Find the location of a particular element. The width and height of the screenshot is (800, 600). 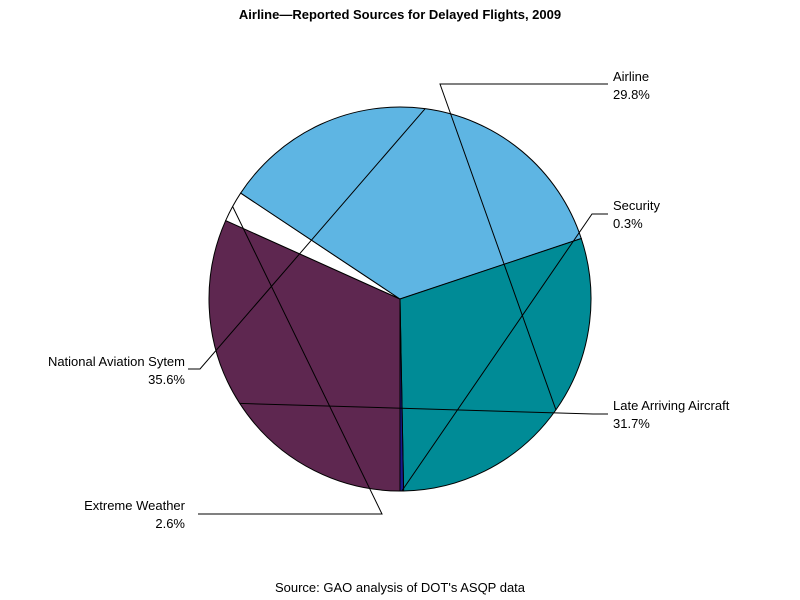

pie-slice-late-arriving-aircraft is located at coordinates (304, 355).